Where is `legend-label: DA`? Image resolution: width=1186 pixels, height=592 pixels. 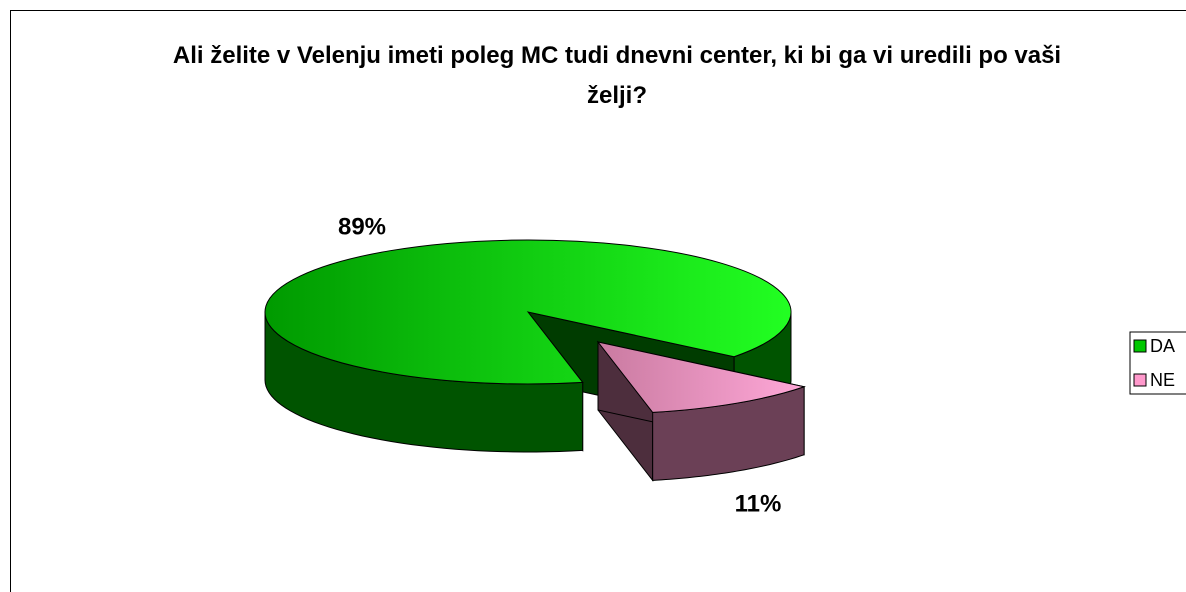 legend-label: DA is located at coordinates (1162, 346).